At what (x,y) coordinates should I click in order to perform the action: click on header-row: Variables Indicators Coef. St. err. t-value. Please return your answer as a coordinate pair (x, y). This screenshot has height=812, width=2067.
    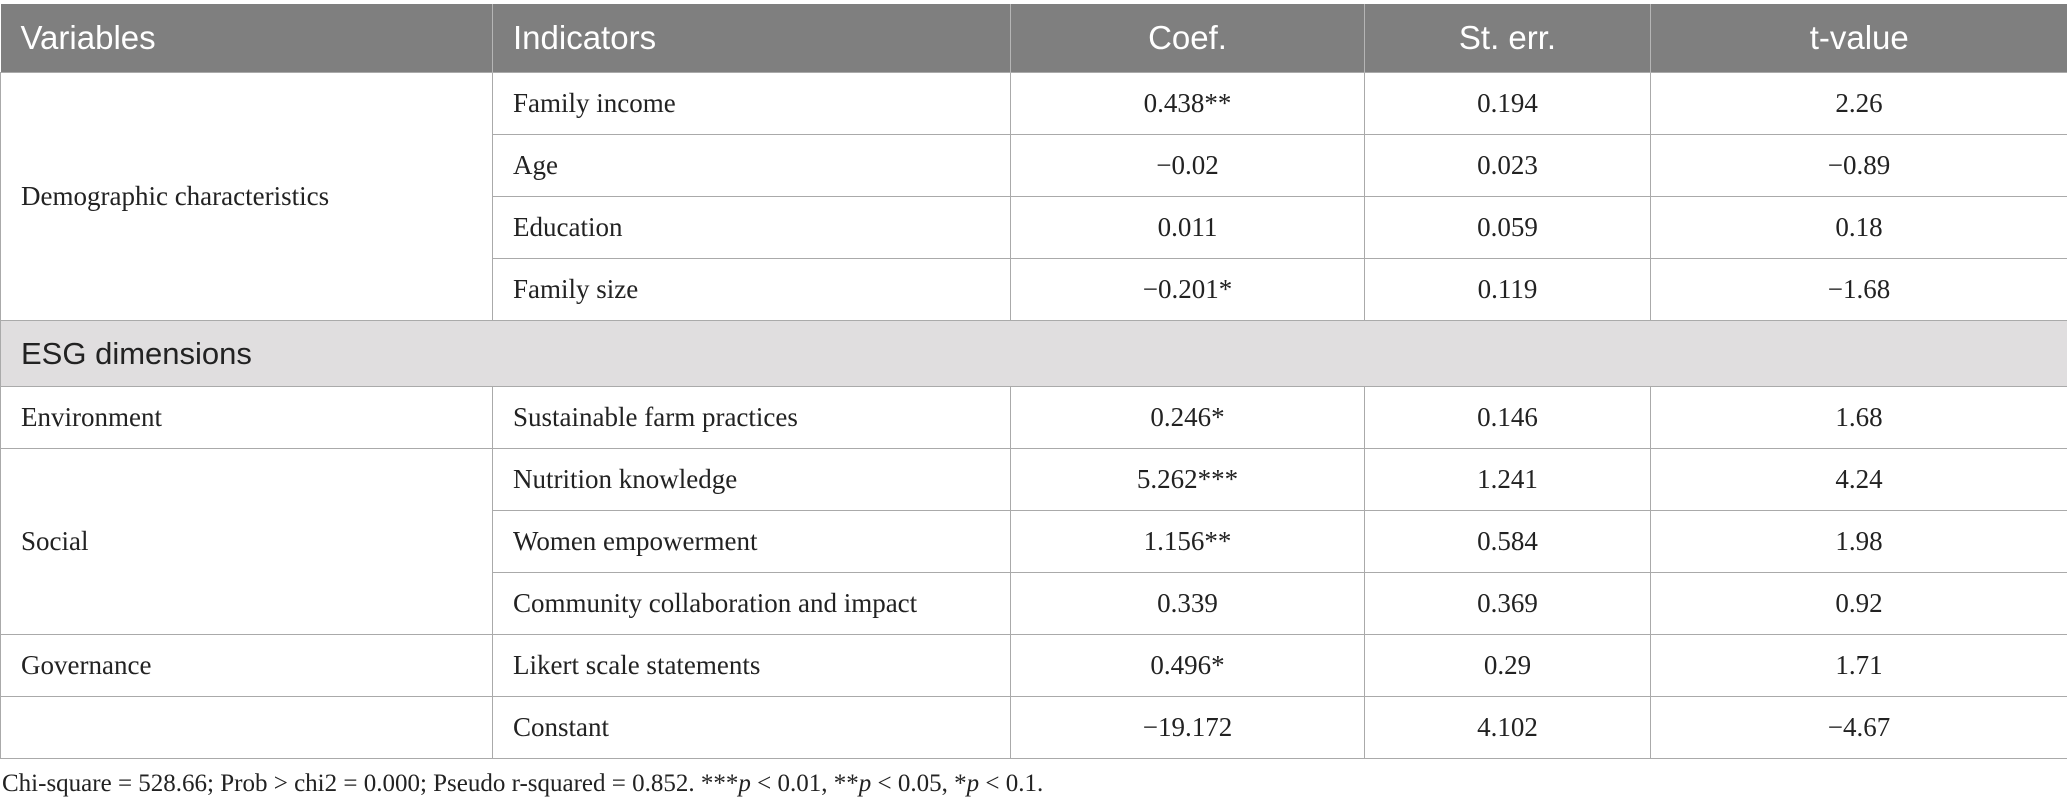
    Looking at the image, I should click on (1033, 38).